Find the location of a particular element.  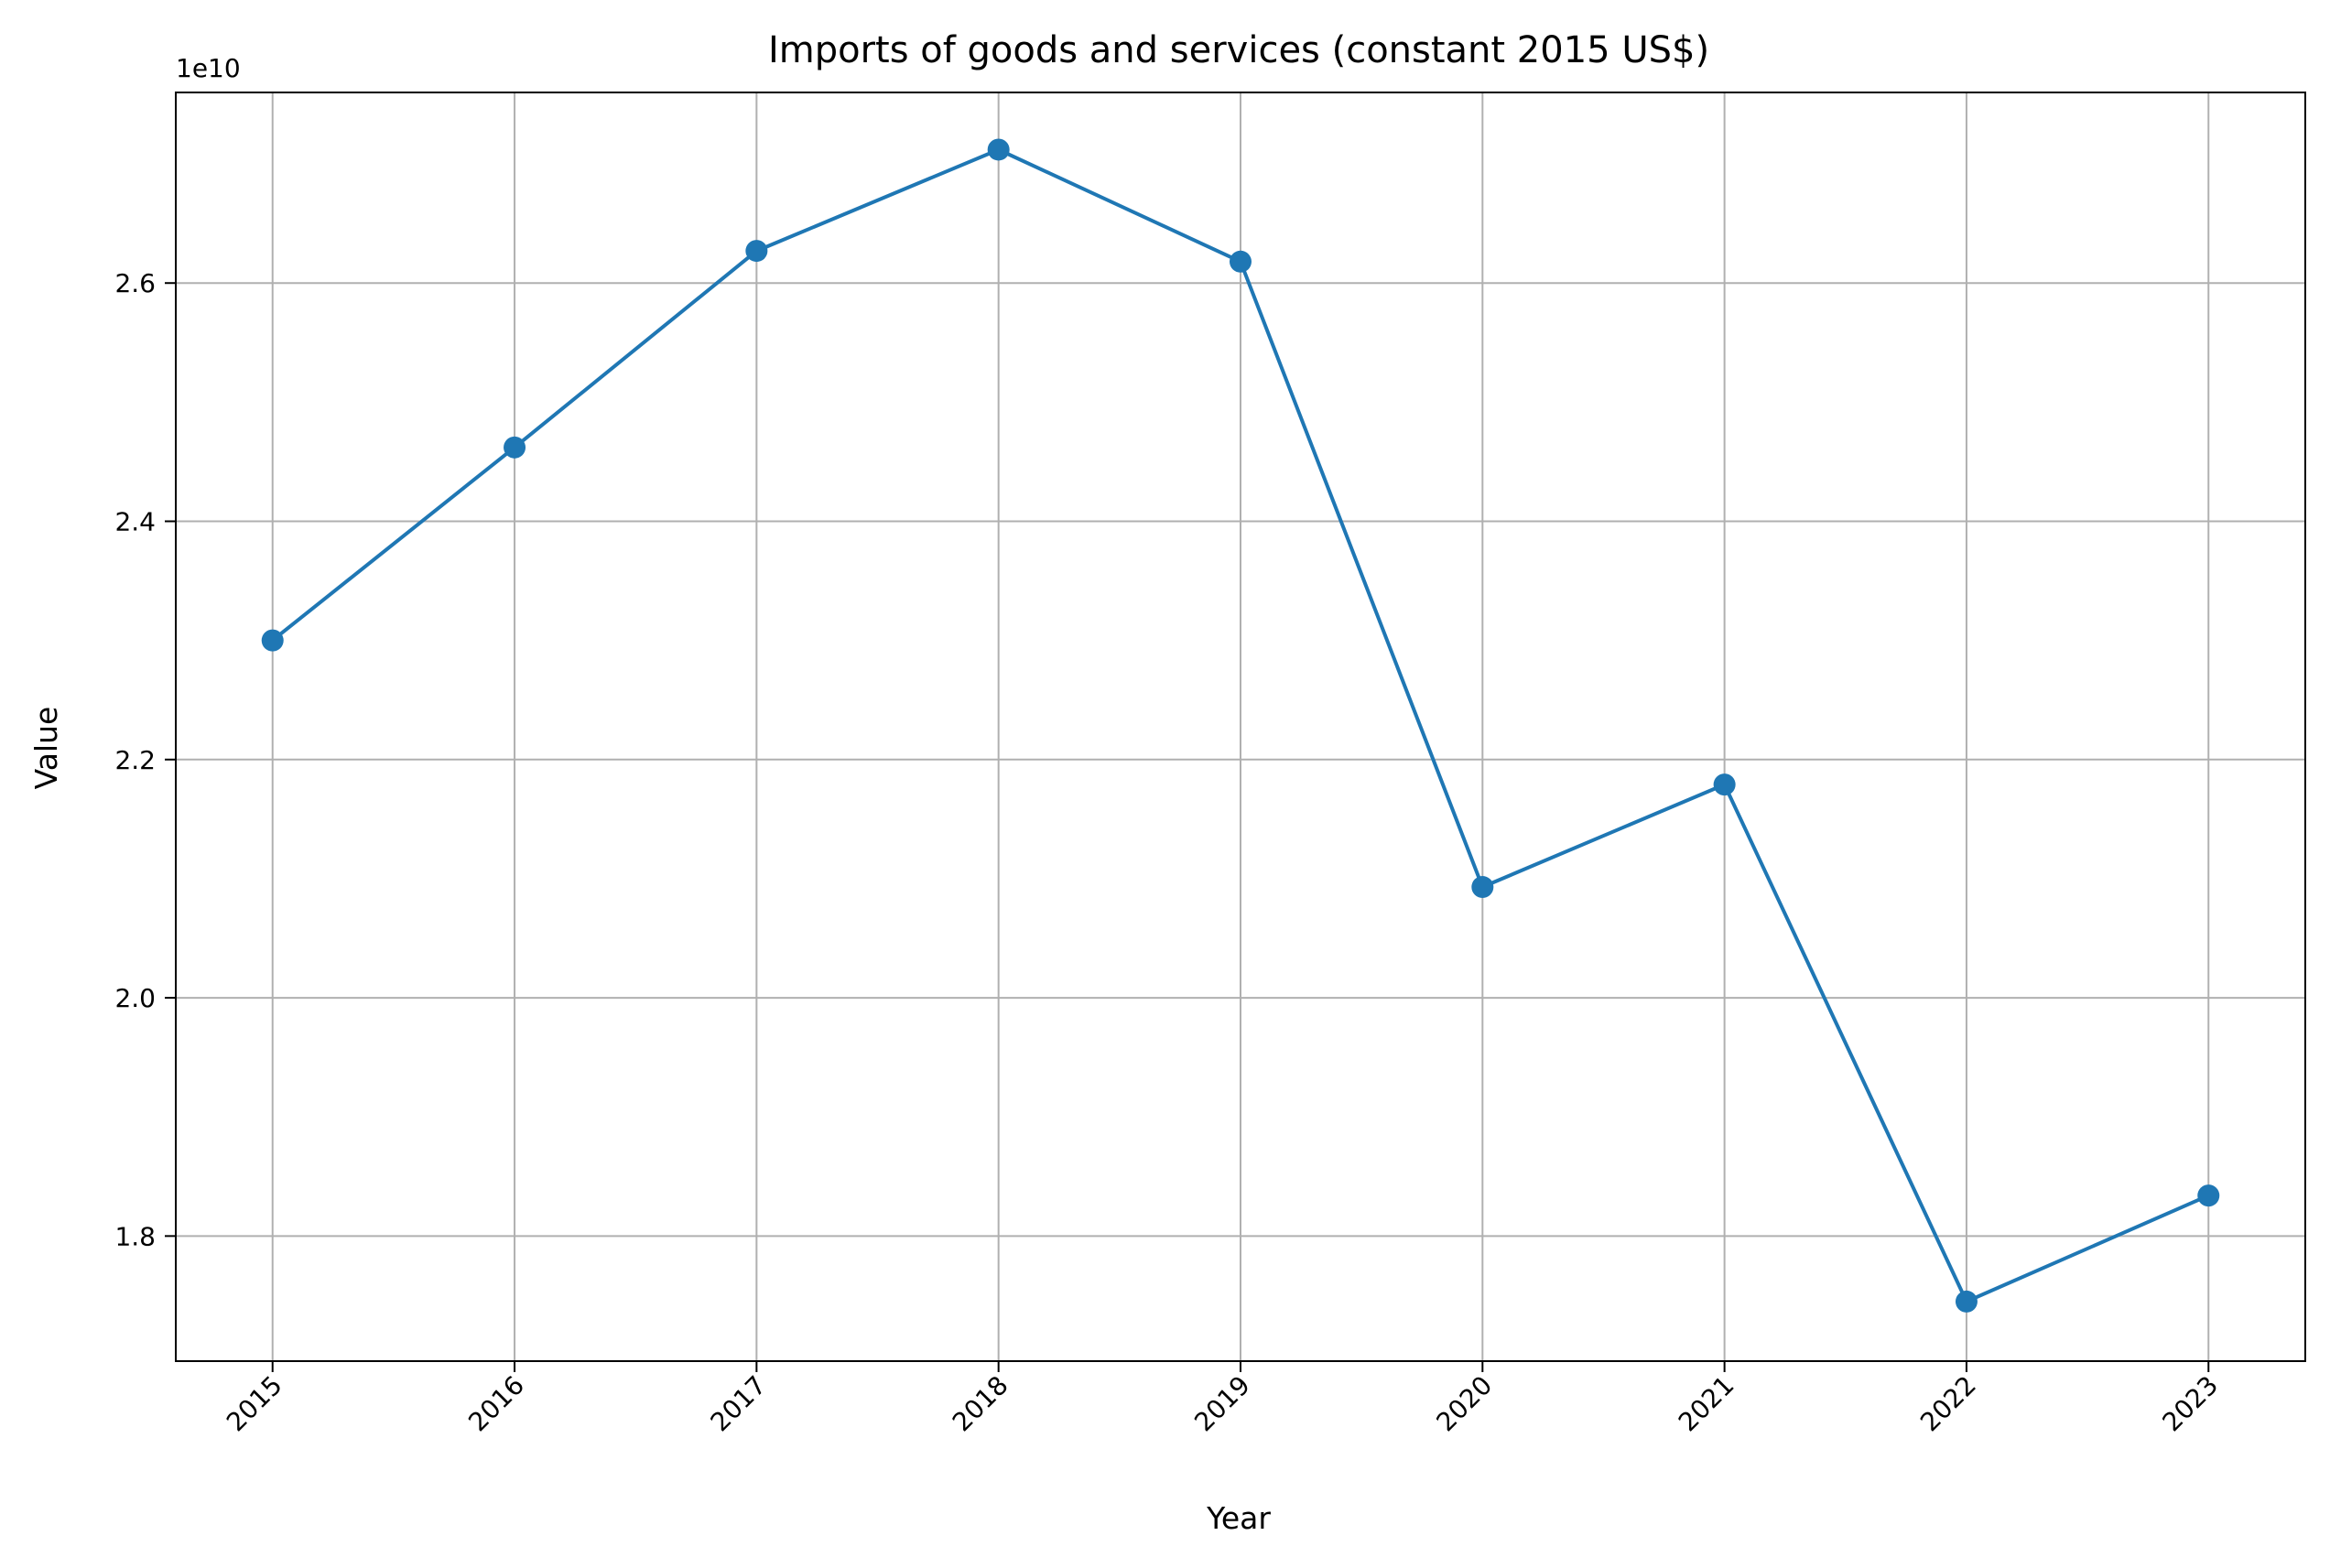

y-tick-label: 2.2 is located at coordinates (135, 760).